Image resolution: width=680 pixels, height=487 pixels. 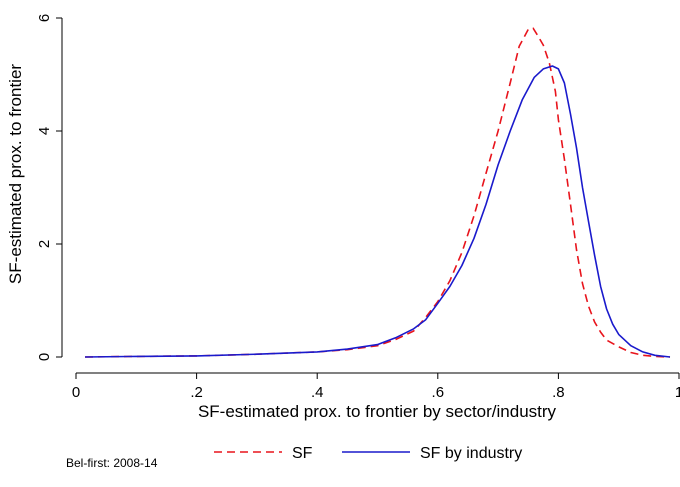 What do you see at coordinates (49, 187) in the screenshot?
I see `y-axis-ticks: 0 2 4 6` at bounding box center [49, 187].